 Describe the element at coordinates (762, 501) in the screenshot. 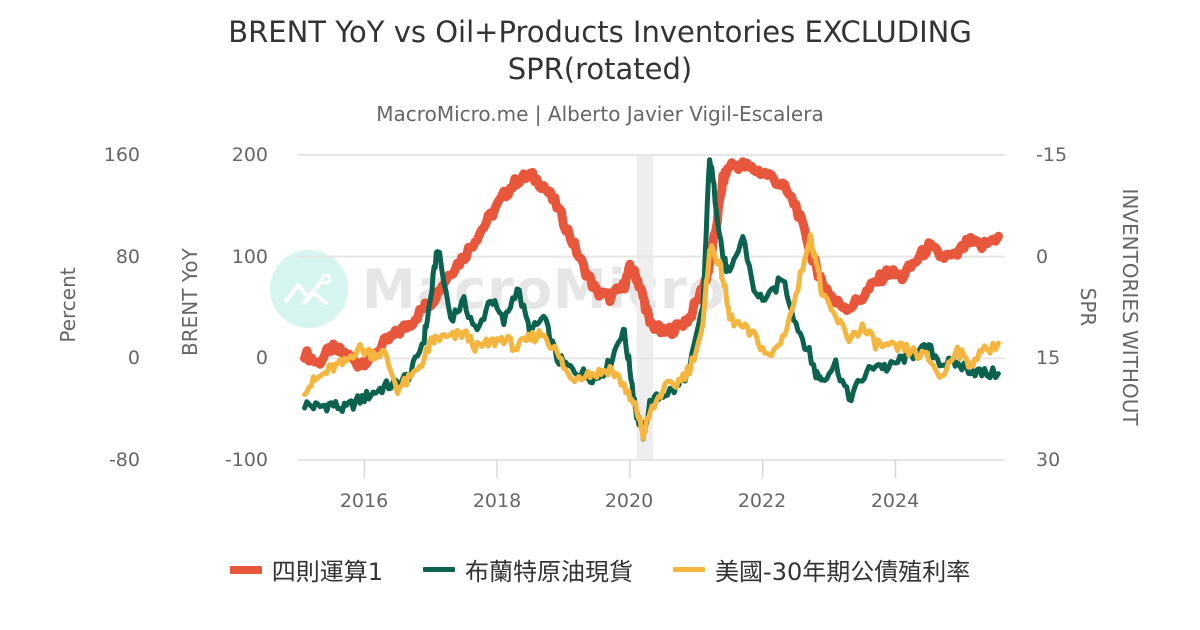

I see `x-tick: 2022` at that location.